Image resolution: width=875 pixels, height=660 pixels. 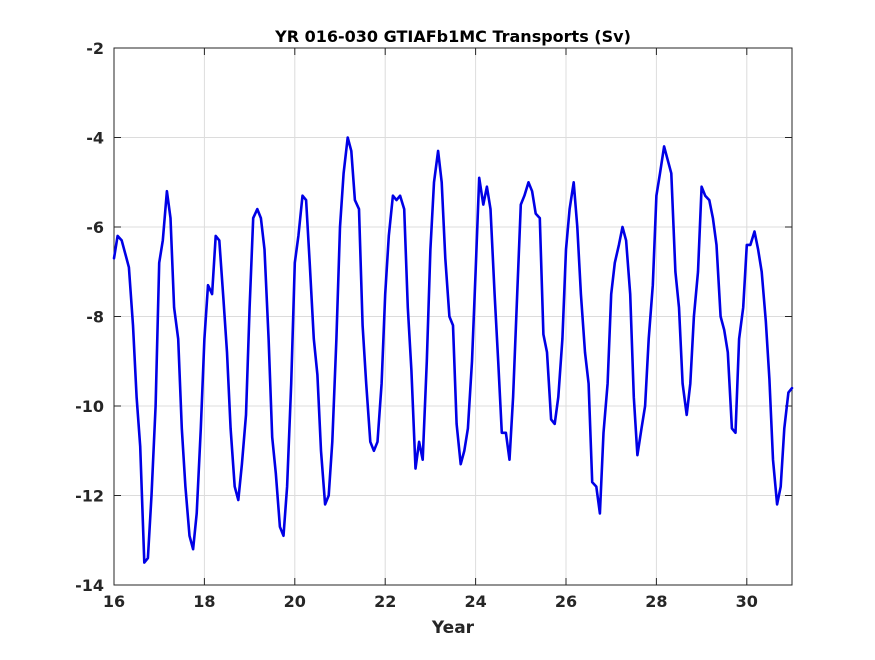 I want to click on x-tick-label: 22, so click(x=385, y=601).